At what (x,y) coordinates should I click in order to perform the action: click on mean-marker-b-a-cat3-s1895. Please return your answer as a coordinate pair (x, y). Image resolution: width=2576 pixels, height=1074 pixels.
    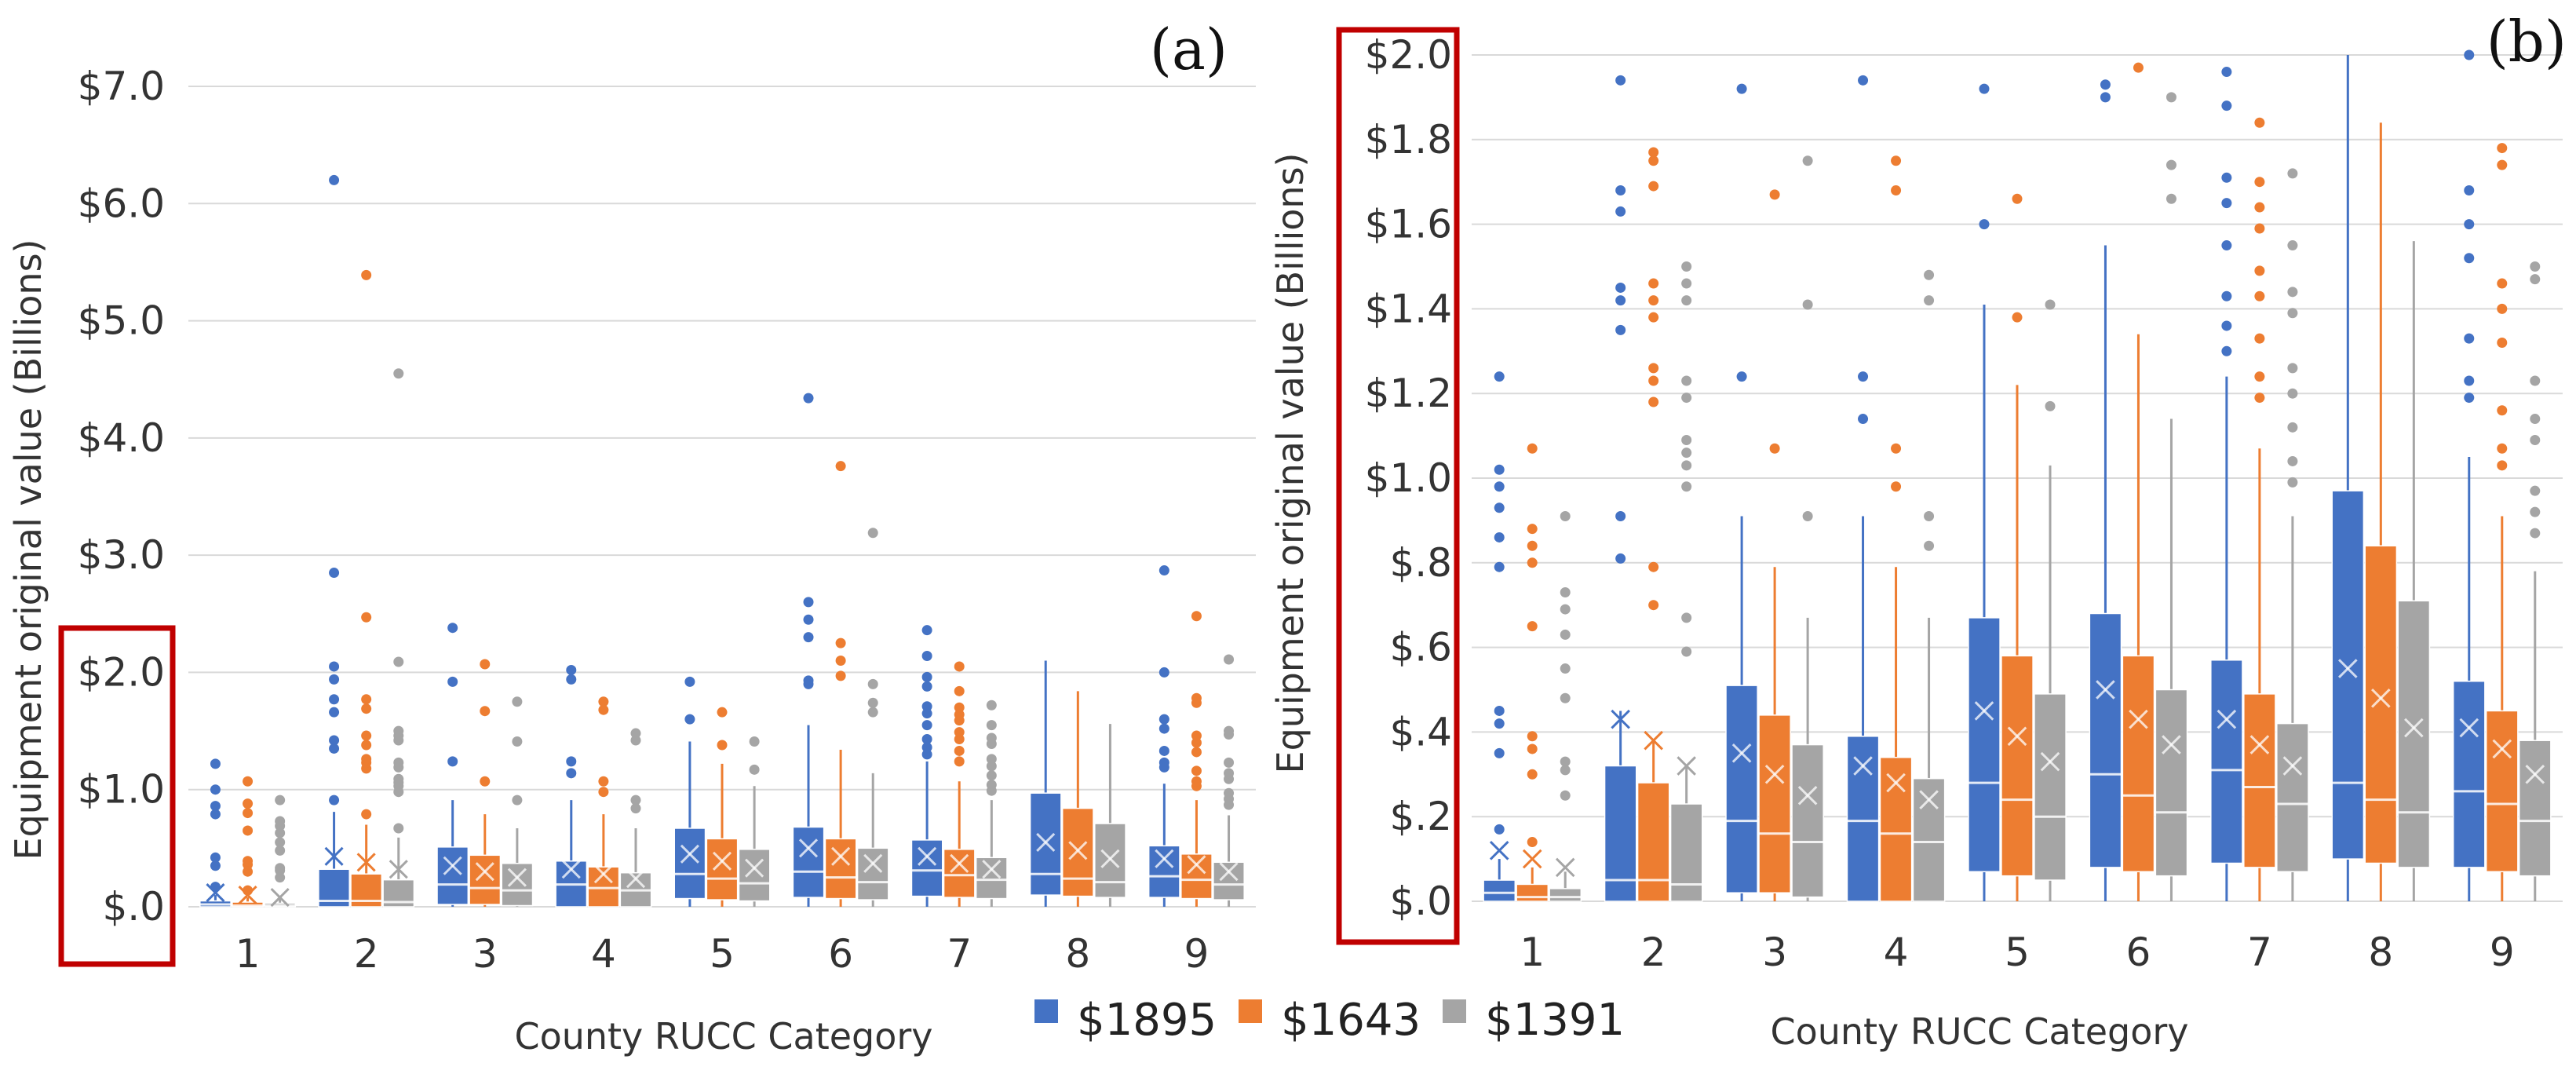
    Looking at the image, I should click on (453, 865).